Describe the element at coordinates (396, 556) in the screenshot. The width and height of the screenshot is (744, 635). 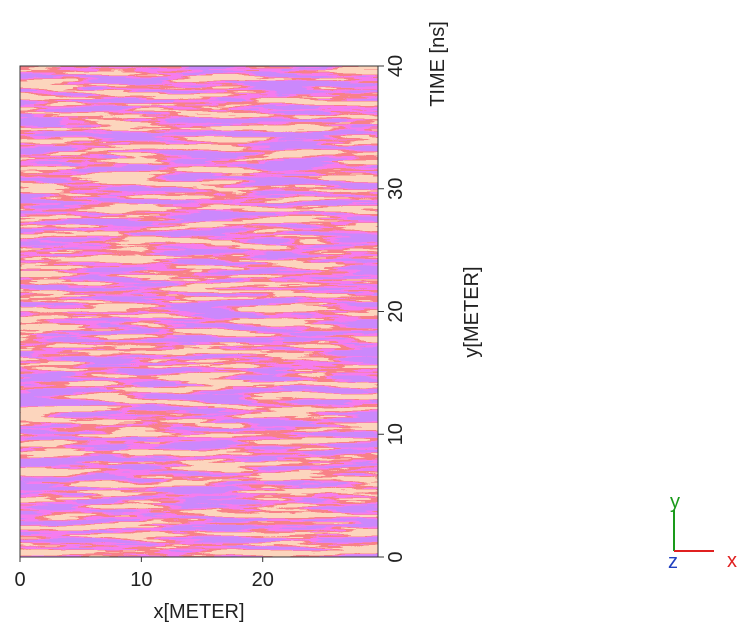
I see `y-tick-label: 0` at that location.